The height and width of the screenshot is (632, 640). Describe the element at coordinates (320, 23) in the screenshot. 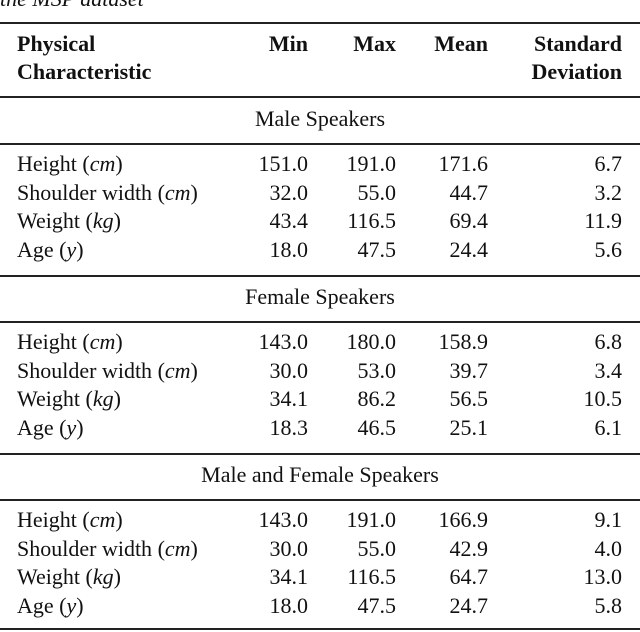

I see `top-rule` at that location.